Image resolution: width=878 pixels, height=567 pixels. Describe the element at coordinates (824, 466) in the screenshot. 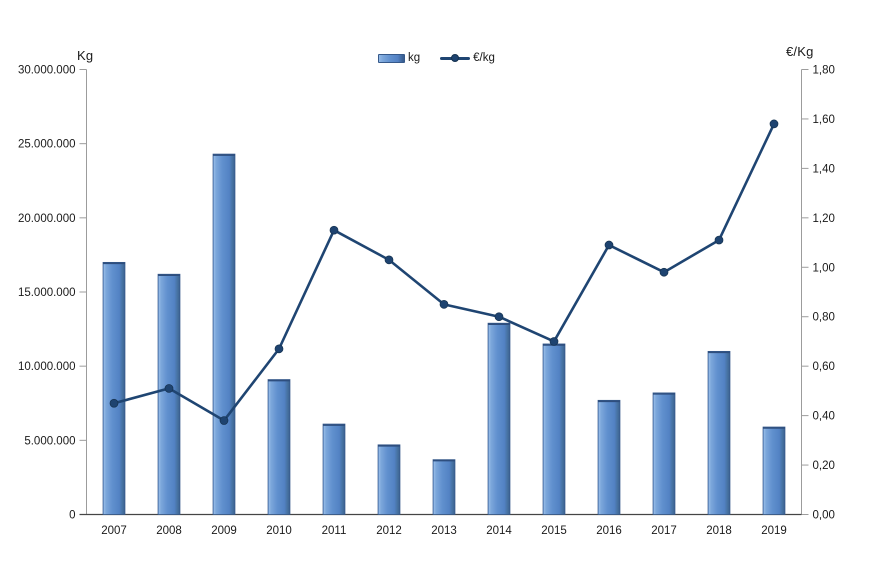

I see `right-axis-tick-label: 0,20` at that location.